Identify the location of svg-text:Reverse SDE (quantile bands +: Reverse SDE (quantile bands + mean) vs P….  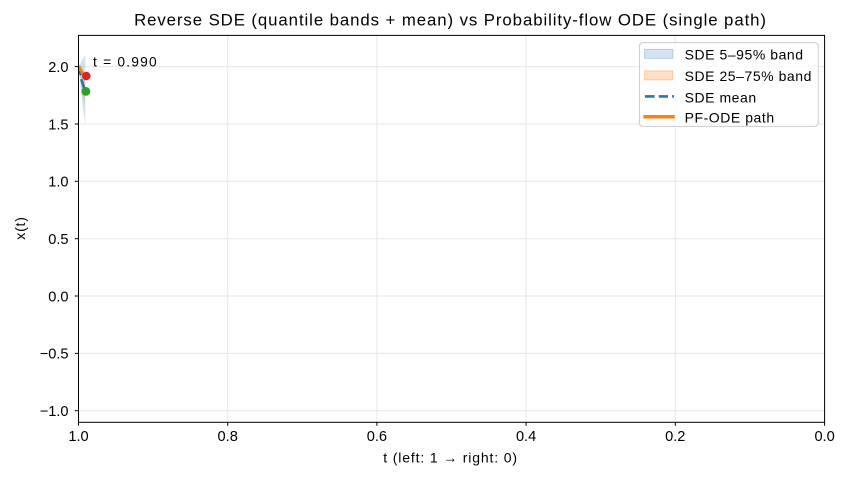
(450, 20).